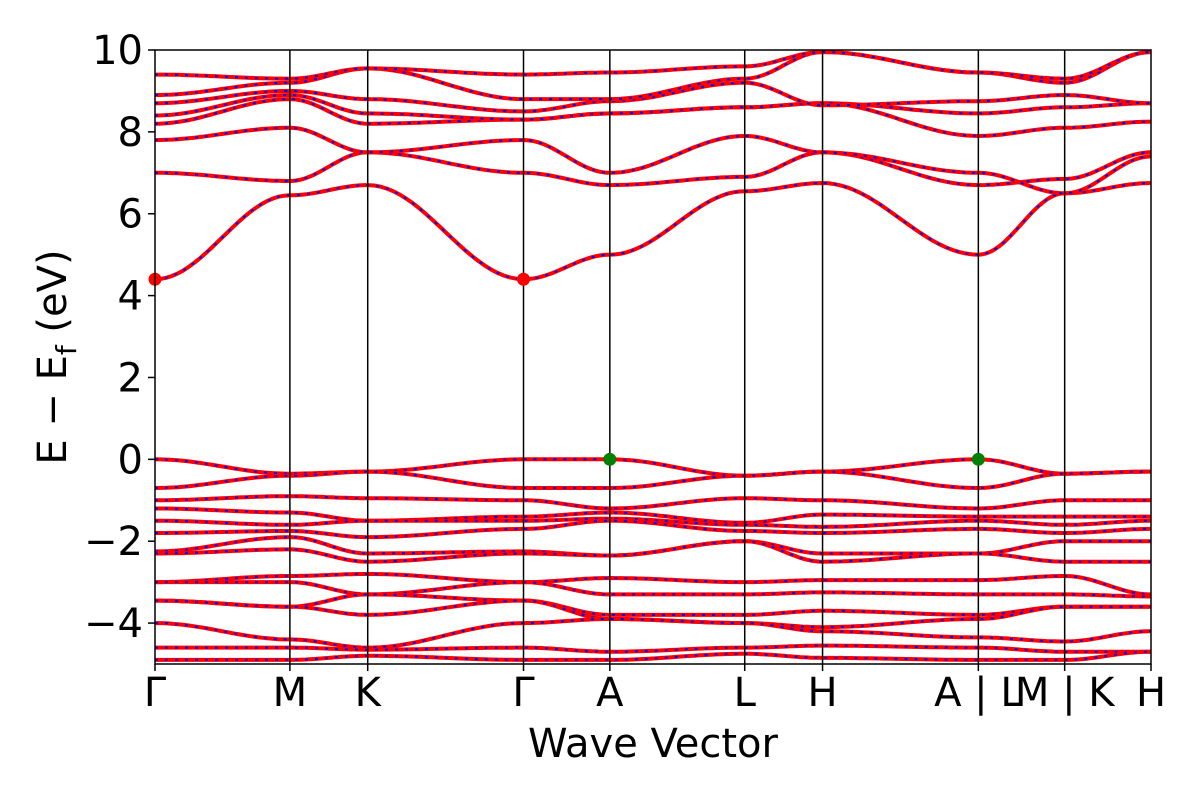 Image resolution: width=1200 pixels, height=800 pixels. I want to click on x-axis: Γ M K Γ A L H A | LM | K H, so click(655, 690).